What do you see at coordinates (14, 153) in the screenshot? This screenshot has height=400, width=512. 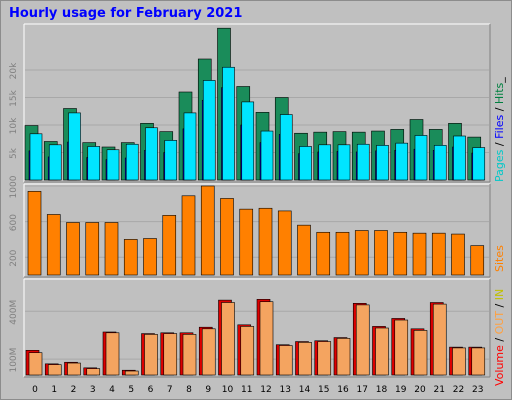 I see `y-tick-label: 5k` at bounding box center [14, 153].